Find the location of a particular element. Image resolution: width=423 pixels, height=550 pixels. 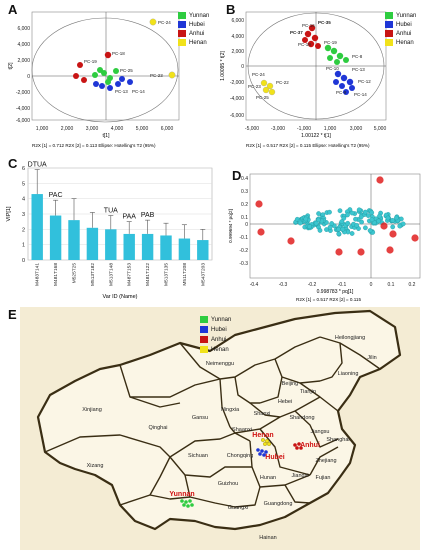

d-xtick: 0.1 is located at coordinates (391, 285).